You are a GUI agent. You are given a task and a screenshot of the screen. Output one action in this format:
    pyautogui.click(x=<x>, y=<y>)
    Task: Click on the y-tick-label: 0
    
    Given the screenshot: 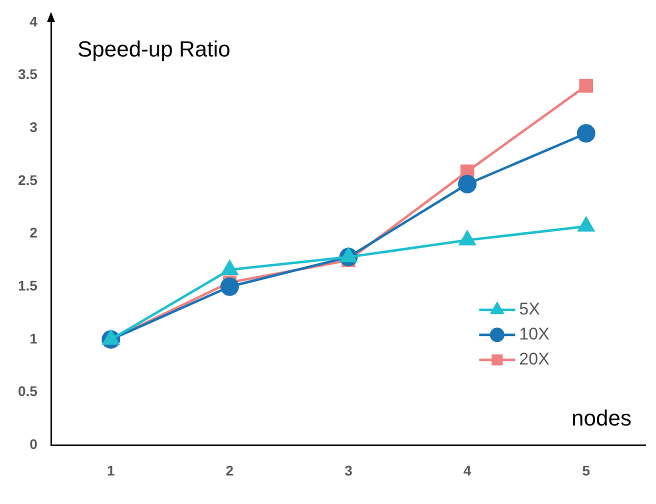 What is the action you would take?
    pyautogui.click(x=34, y=444)
    